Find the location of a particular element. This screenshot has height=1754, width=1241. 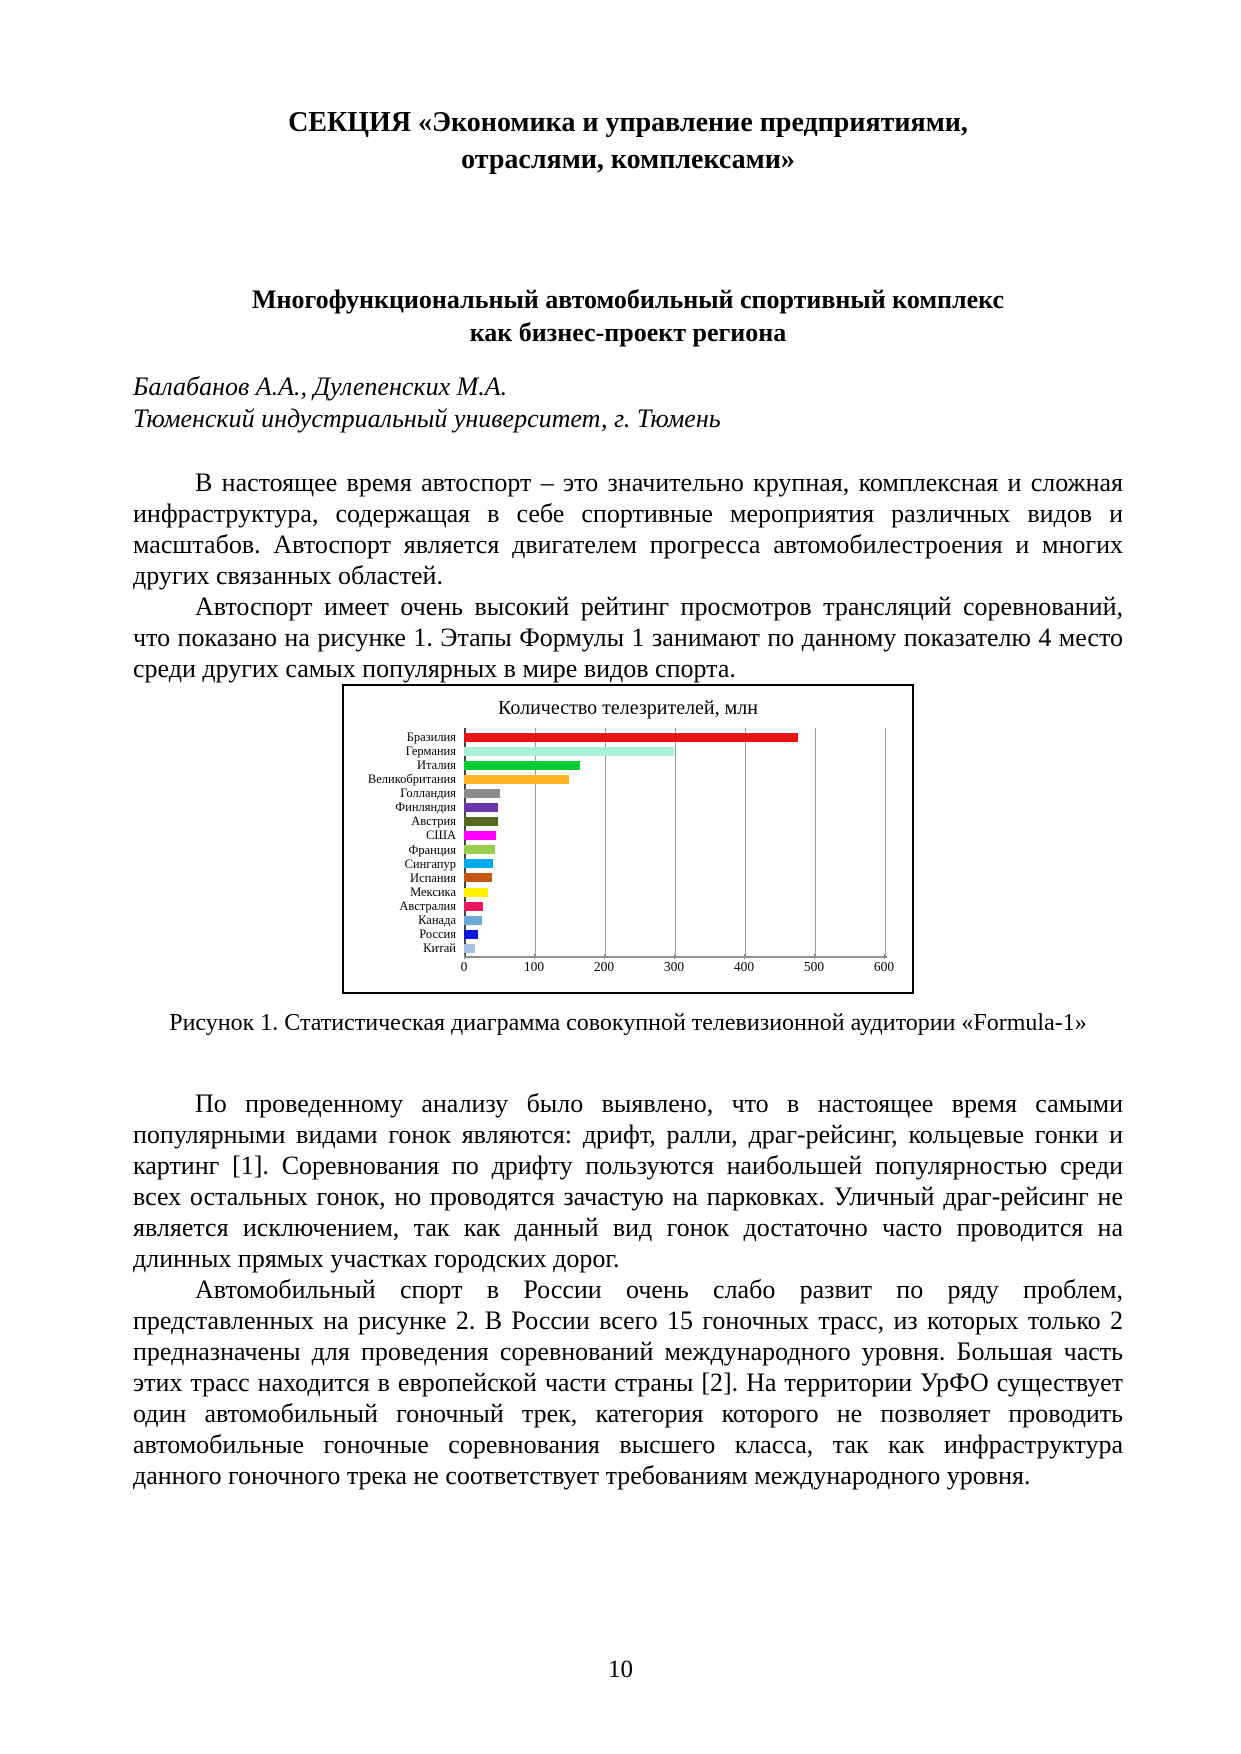

chart-category-label: Испания is located at coordinates (433, 877).